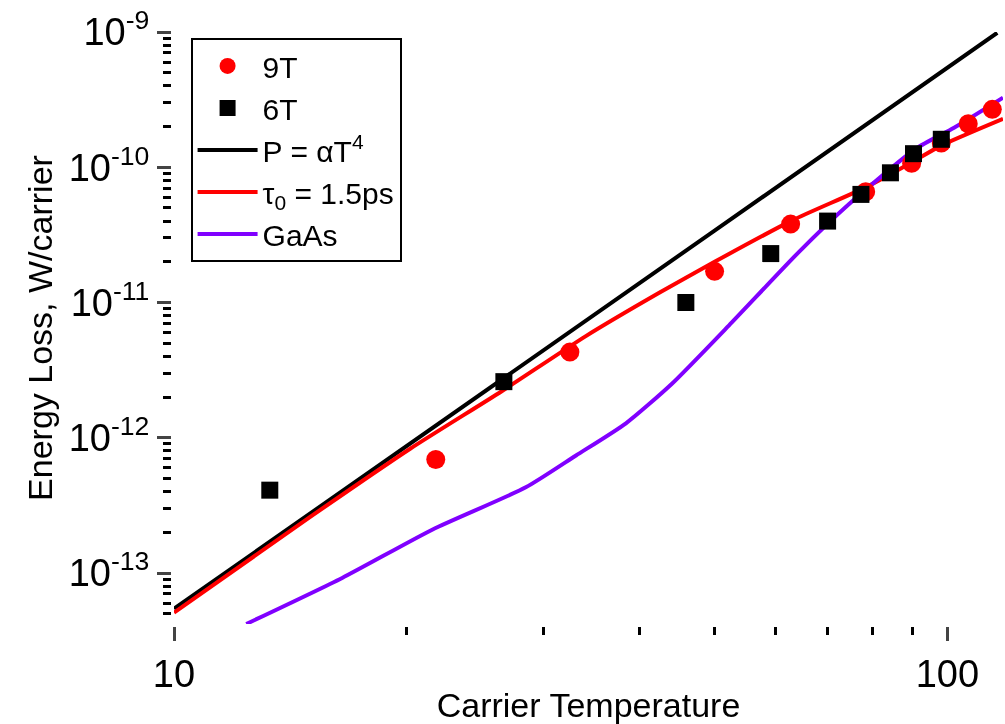 The width and height of the screenshot is (1005, 724). What do you see at coordinates (328, 195) in the screenshot?
I see `legend-label: τ$_{0}$ = 1.5ps` at bounding box center [328, 195].